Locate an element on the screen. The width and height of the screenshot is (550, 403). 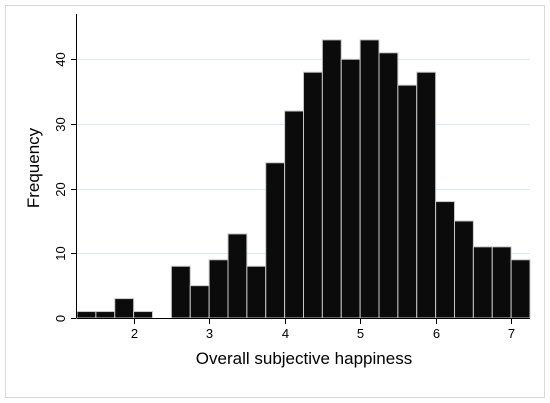
x-tick-label: 7 is located at coordinates (511, 333).